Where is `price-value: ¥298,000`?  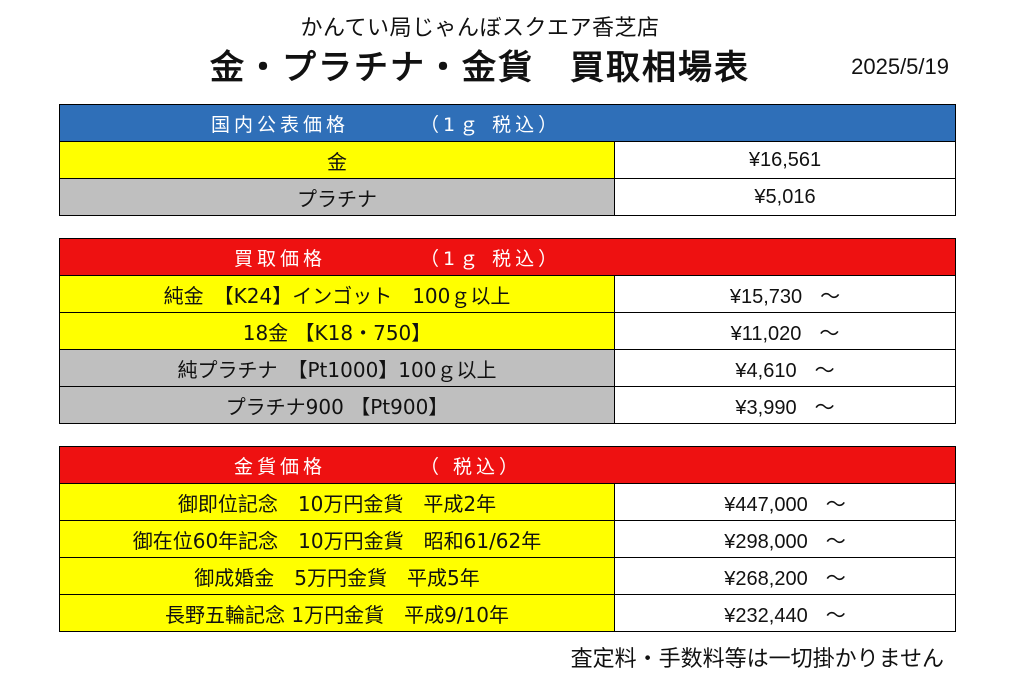
price-value: ¥298,000 is located at coordinates (766, 541).